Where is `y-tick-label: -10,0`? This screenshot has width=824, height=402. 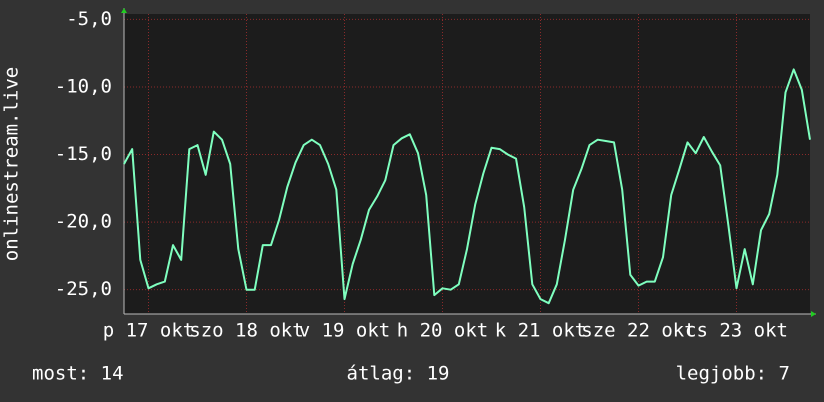 y-tick-label: -10,0 is located at coordinates (83, 86).